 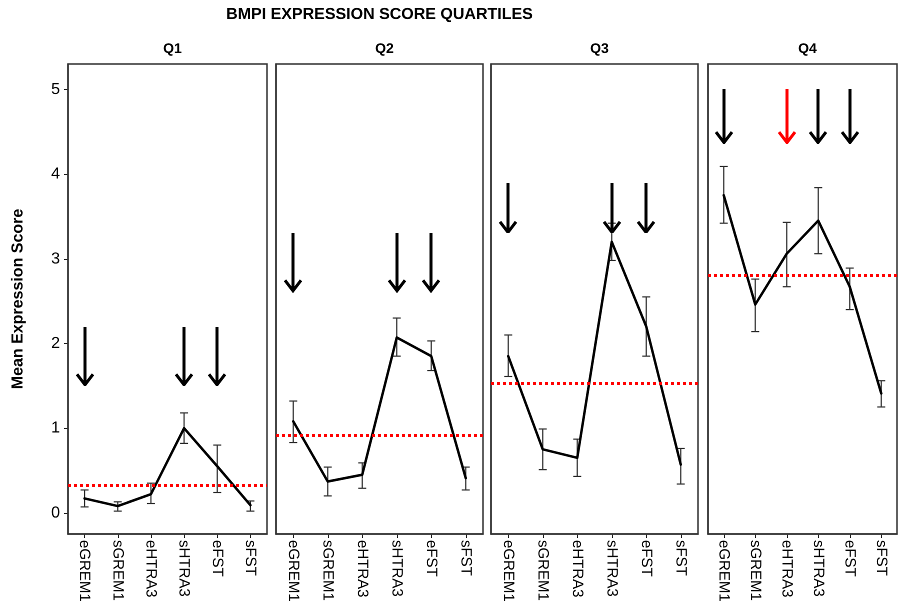 What do you see at coordinates (172, 48) in the screenshot?
I see `chart-title: Q1` at bounding box center [172, 48].